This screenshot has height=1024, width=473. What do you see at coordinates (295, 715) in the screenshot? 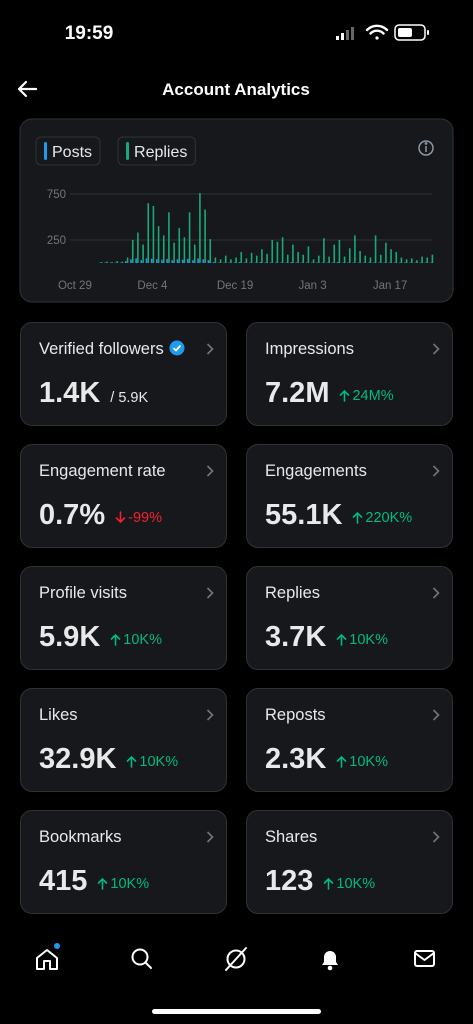
I see `metric-label: Reposts` at bounding box center [295, 715].